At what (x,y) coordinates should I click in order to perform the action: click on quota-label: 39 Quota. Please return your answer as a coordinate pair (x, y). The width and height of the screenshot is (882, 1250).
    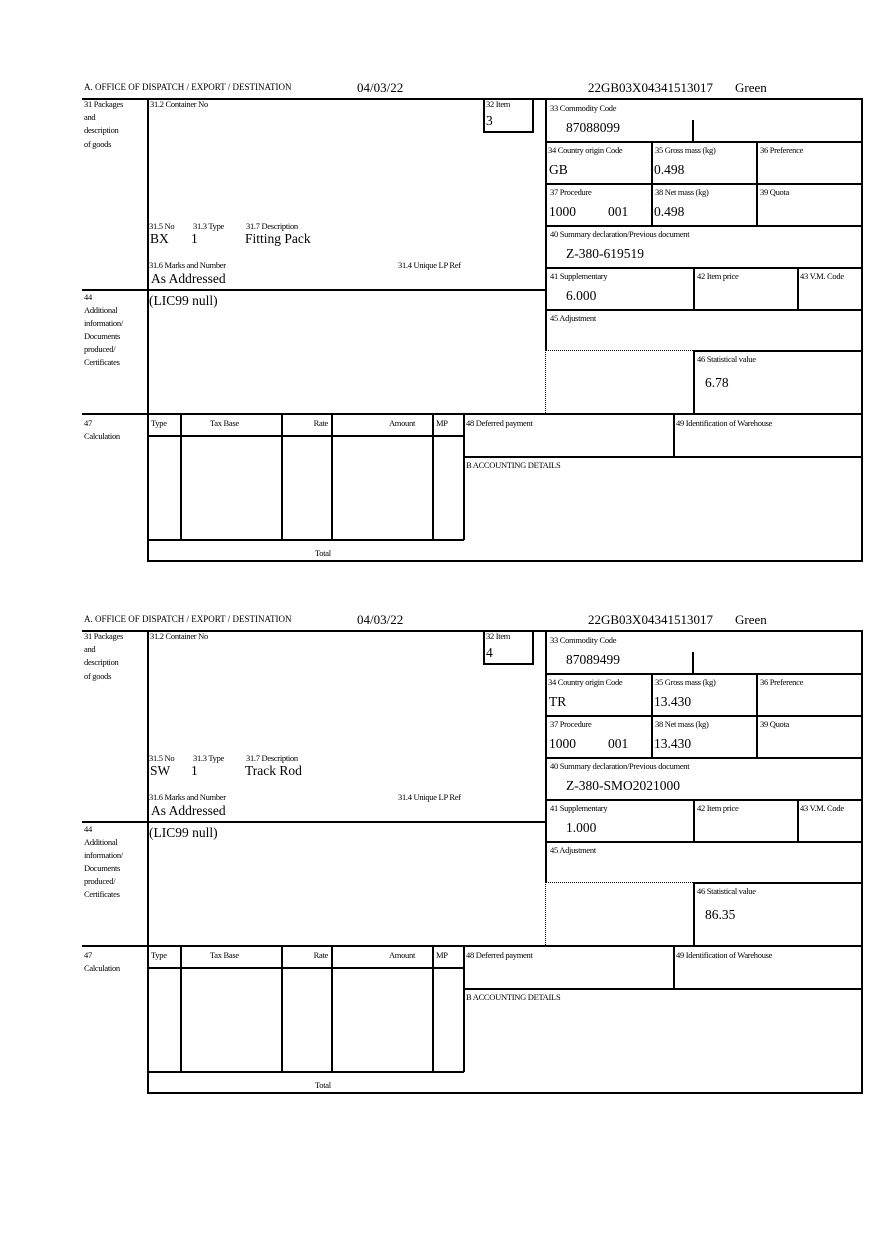
    Looking at the image, I should click on (774, 724).